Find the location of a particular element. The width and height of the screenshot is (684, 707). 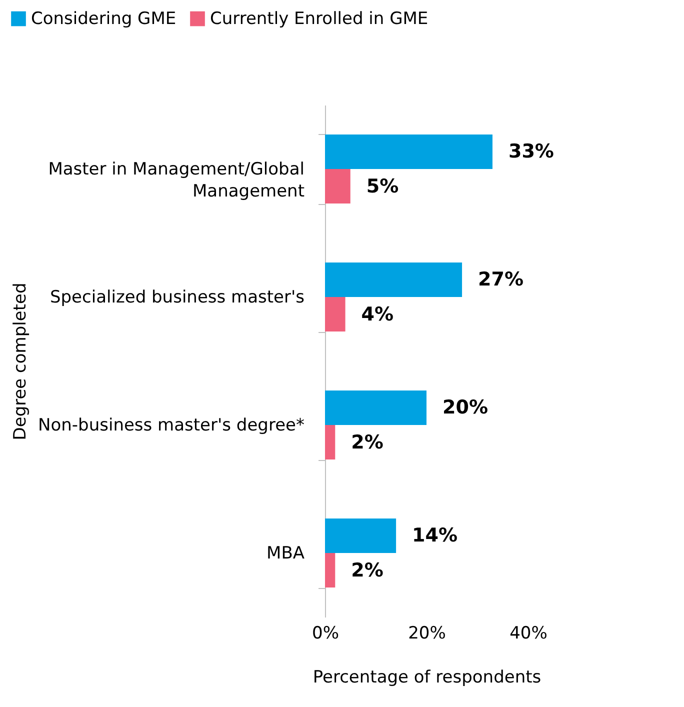

data-label: 14% is located at coordinates (435, 535).